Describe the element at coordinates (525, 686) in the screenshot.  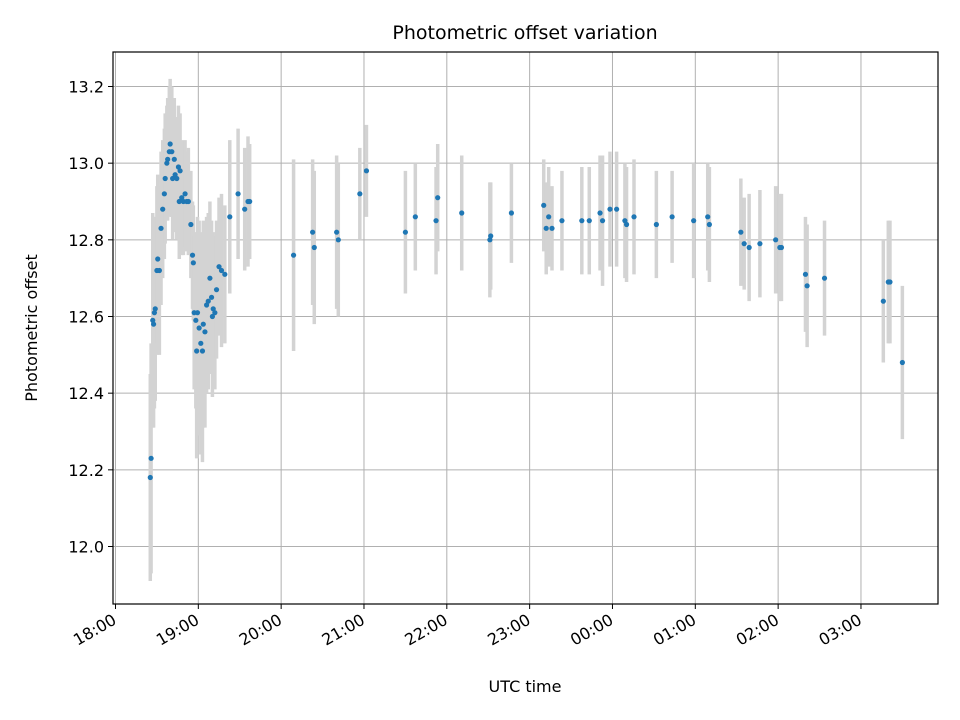
I see `x-axis-label: UTC time` at that location.